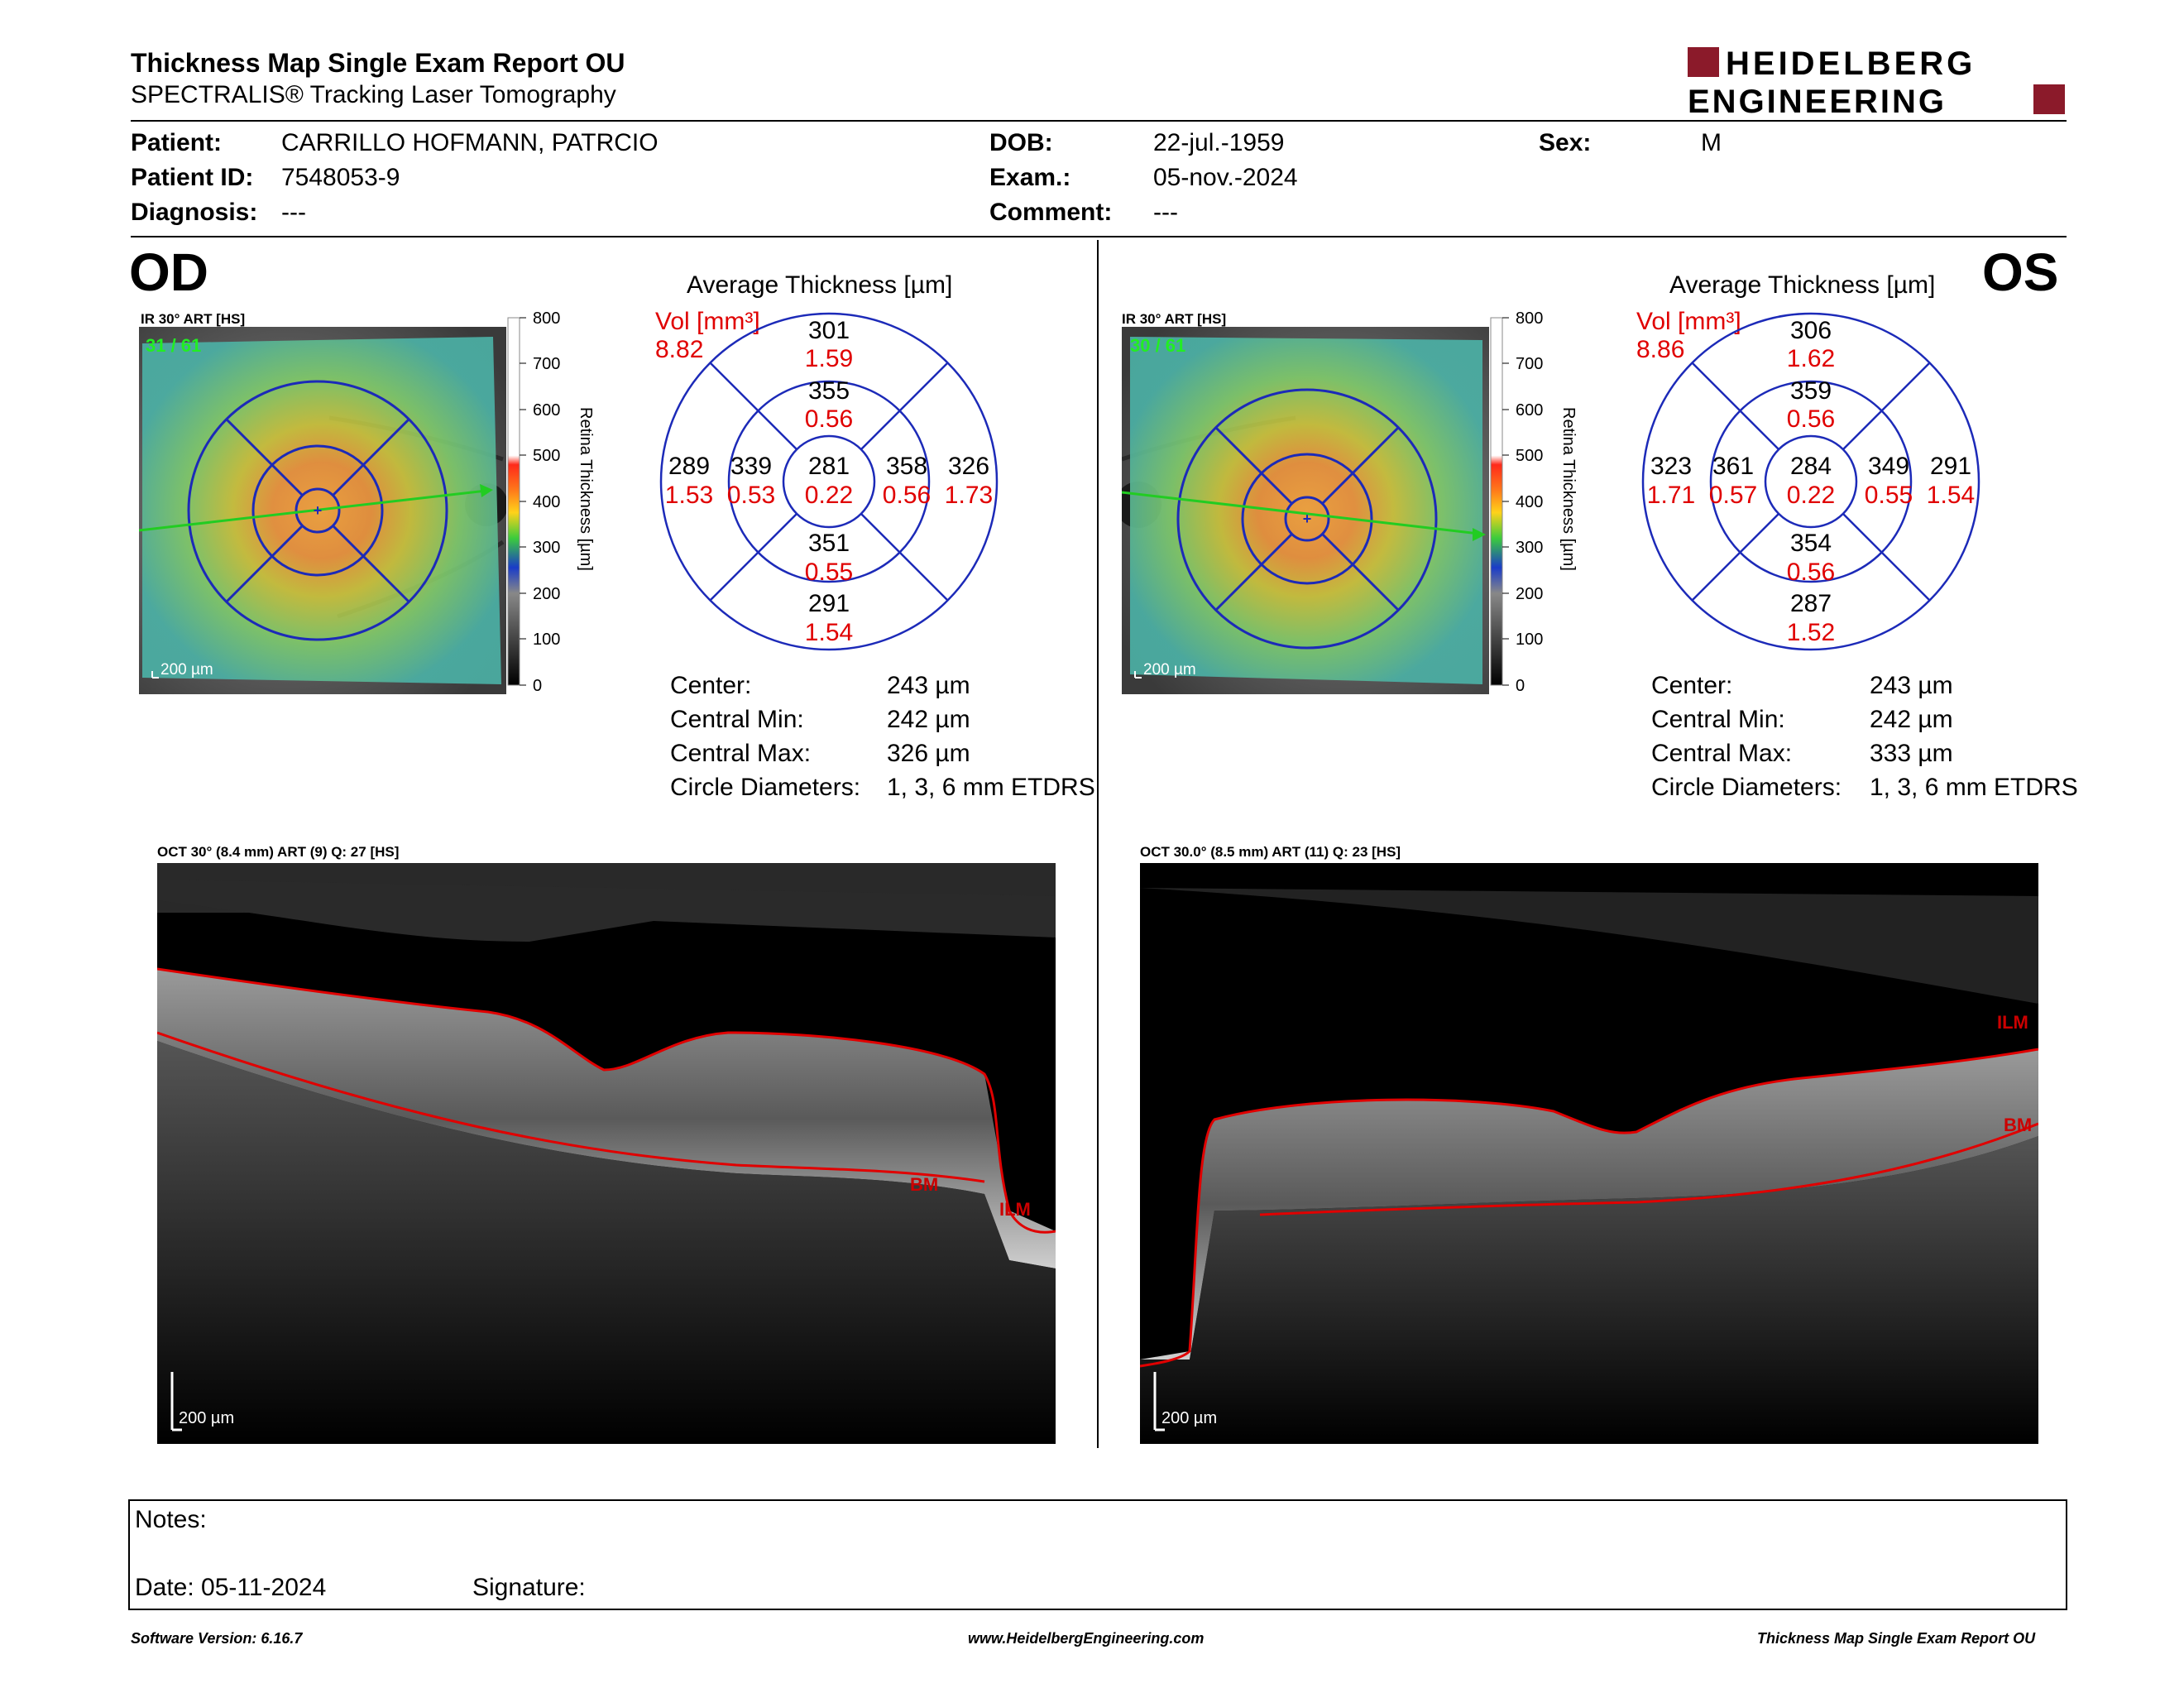 The width and height of the screenshot is (2184, 1688). I want to click on notes-box: Notes: Date: 05-11-2024 Signature:, so click(1097, 1554).